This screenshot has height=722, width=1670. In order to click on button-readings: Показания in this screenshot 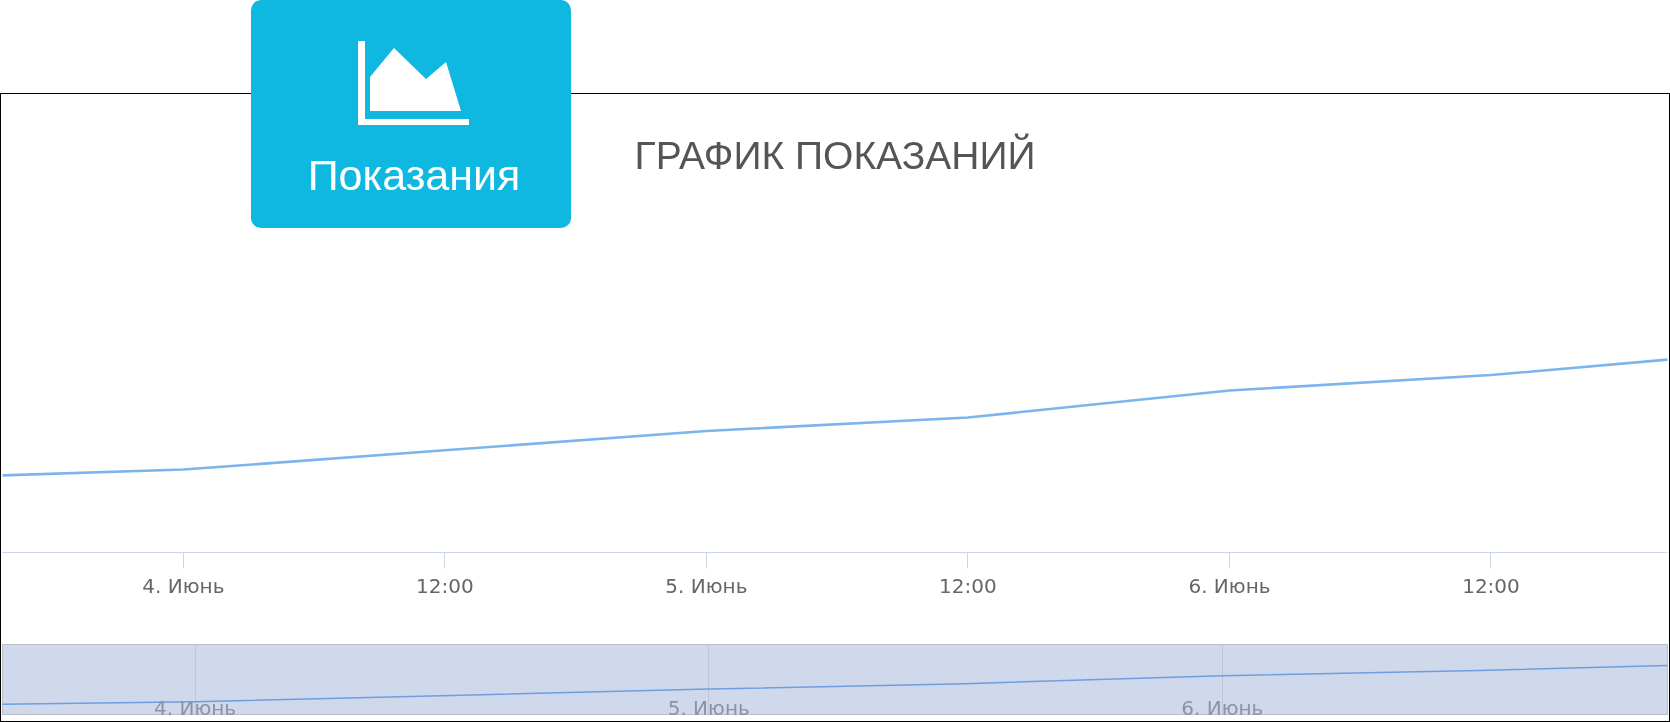, I will do `click(411, 114)`.